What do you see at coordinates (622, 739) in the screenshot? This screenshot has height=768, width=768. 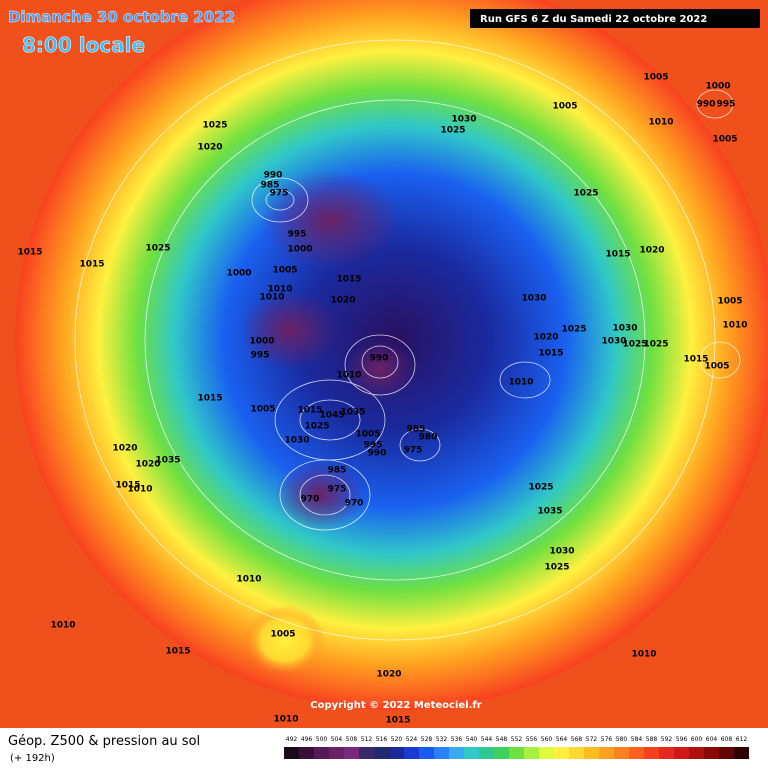 I see `legend-label: 580` at bounding box center [622, 739].